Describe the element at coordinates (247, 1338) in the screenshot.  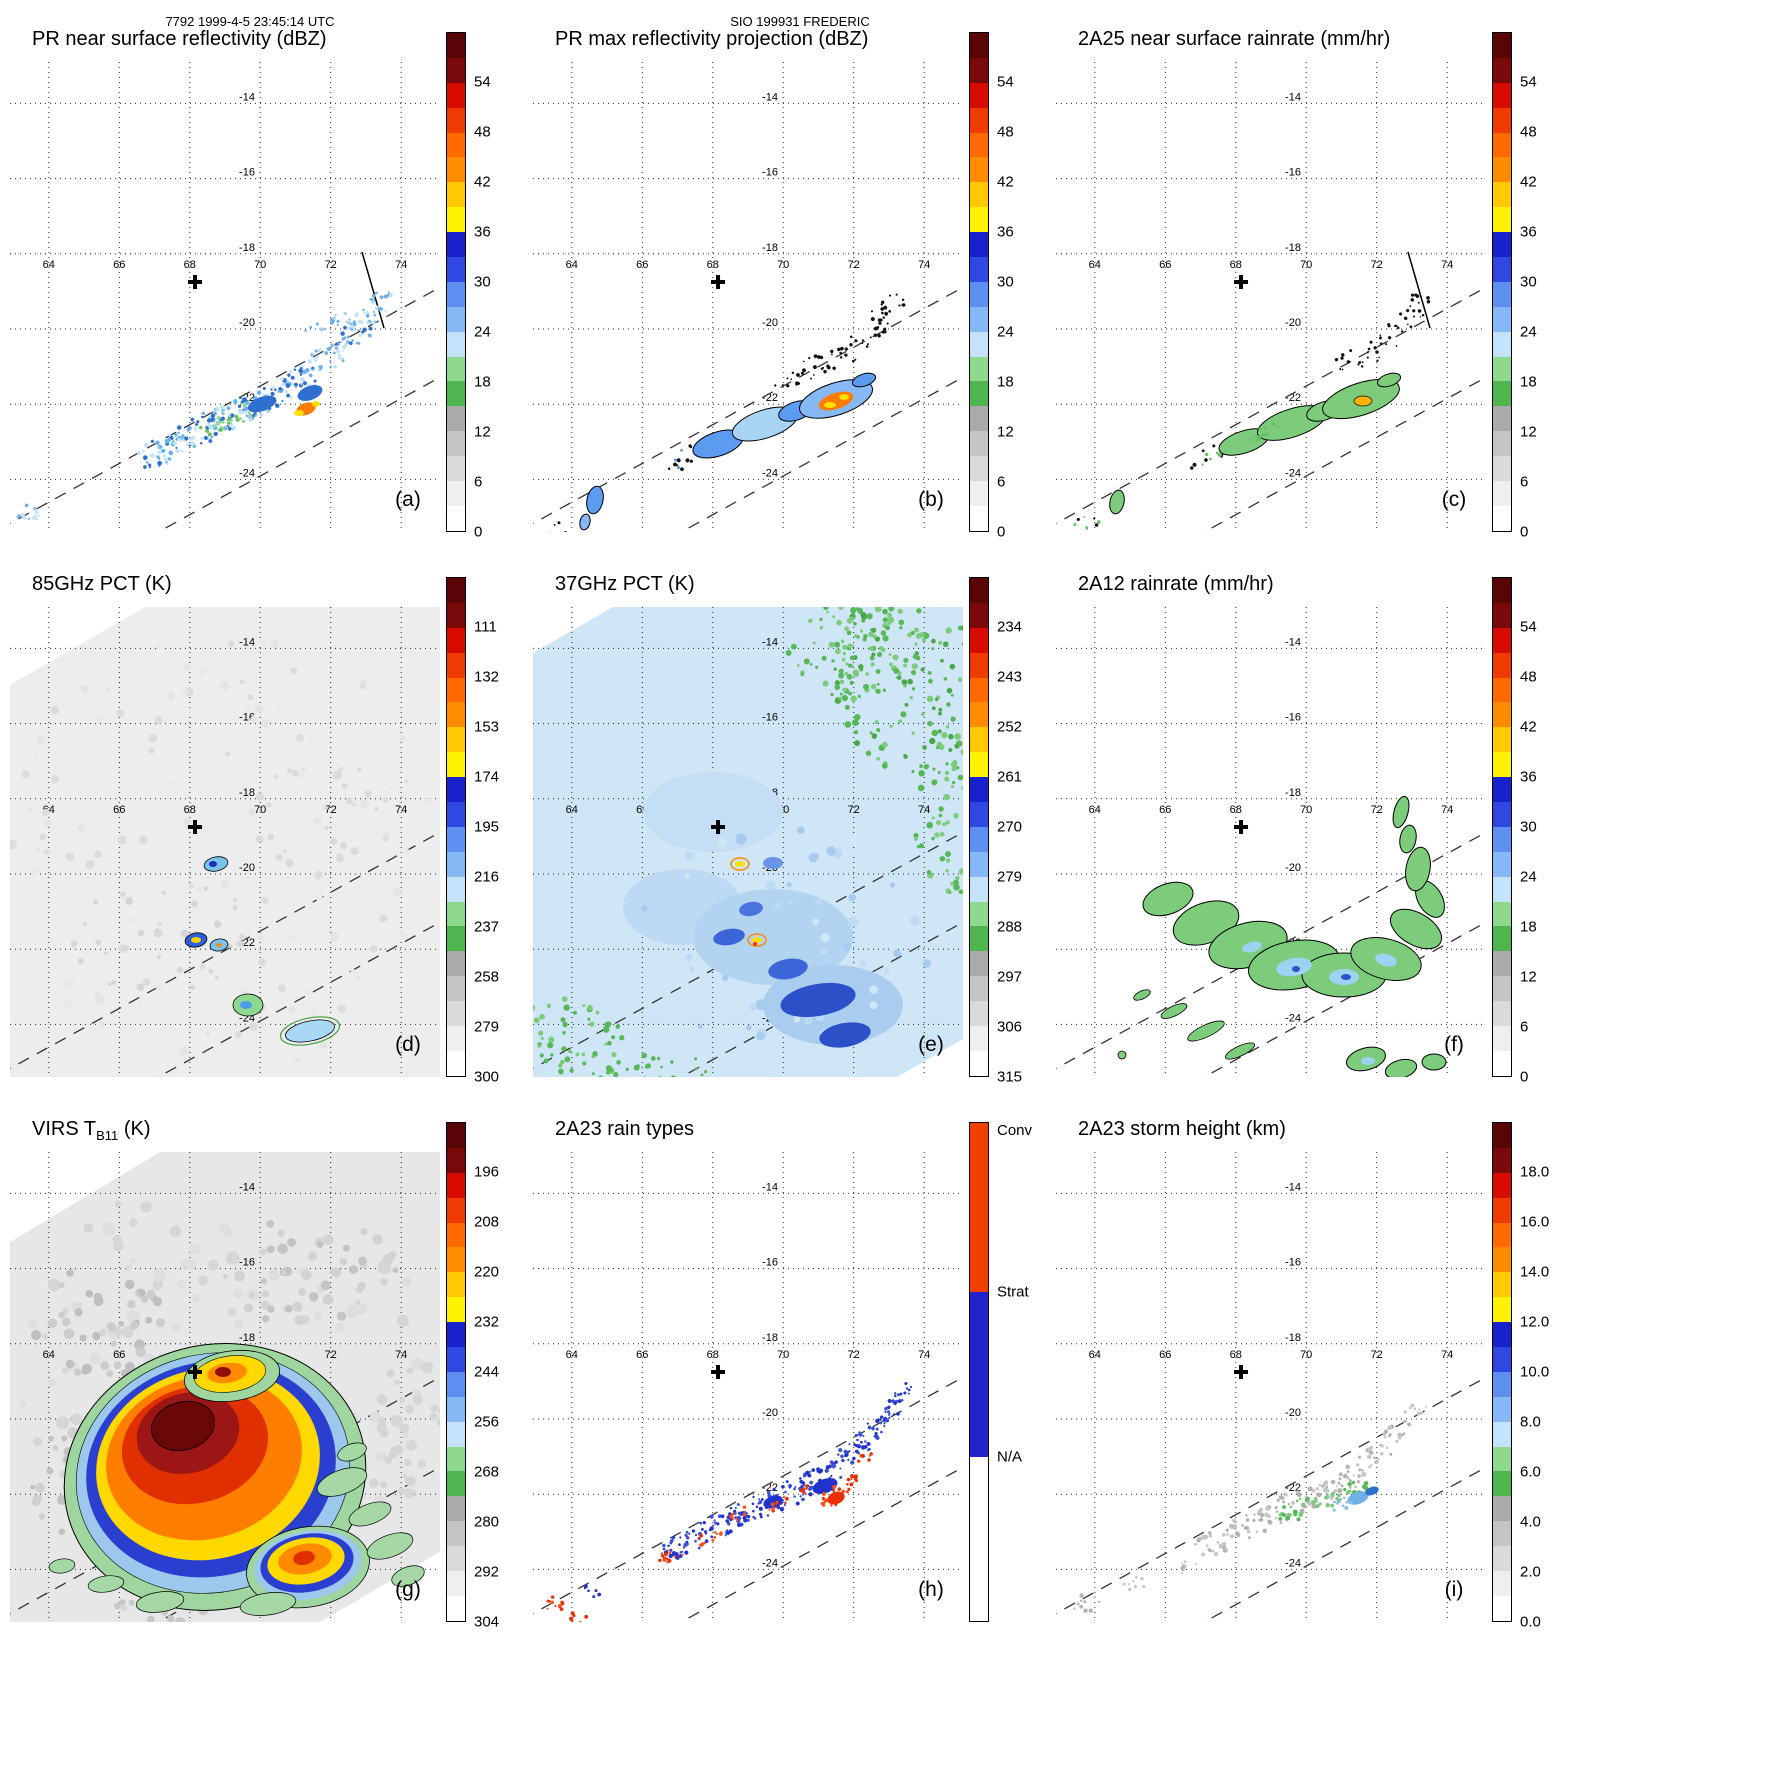
I see `latitude-label: -18` at that location.